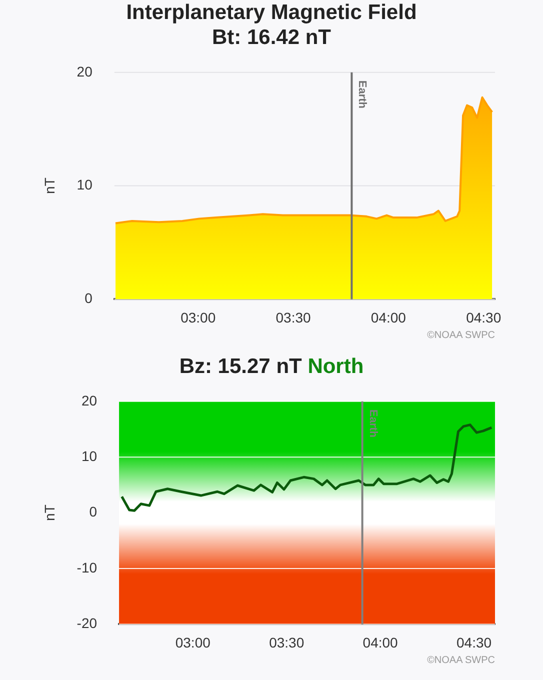 Image resolution: width=543 pixels, height=680 pixels. What do you see at coordinates (240, 366) in the screenshot?
I see `chart-title: Bz: 15.27 nT` at bounding box center [240, 366].